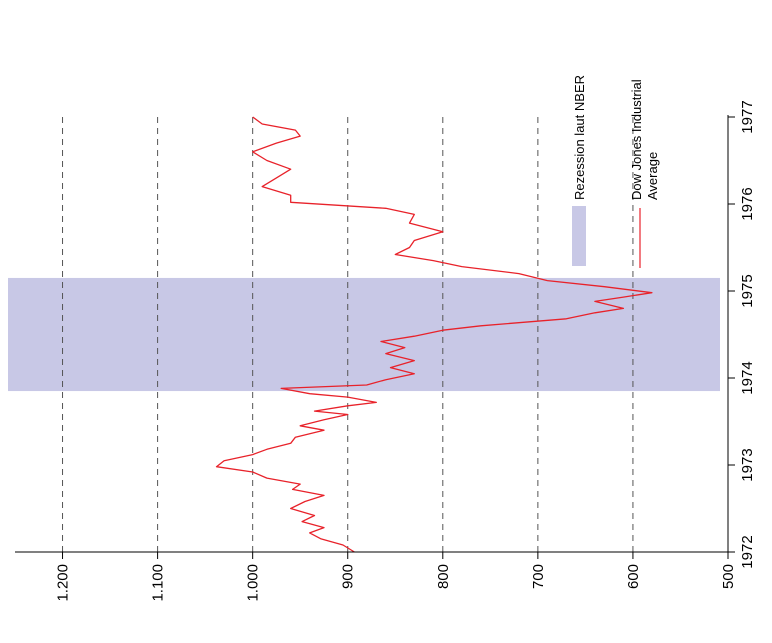 The width and height of the screenshot is (772, 643). I want to click on time-tick-label: 1975, so click(747, 290).